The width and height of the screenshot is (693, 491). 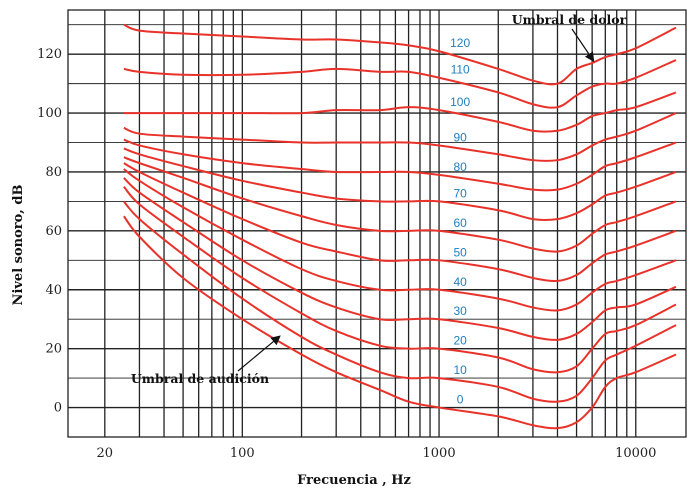 I want to click on level-label-120: 120, so click(x=460, y=43).